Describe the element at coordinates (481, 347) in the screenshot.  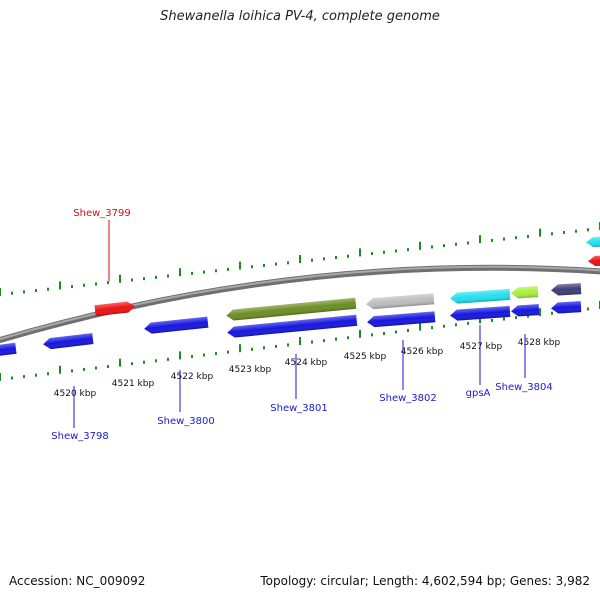
I see `scale-label: 4527 kbp` at that location.